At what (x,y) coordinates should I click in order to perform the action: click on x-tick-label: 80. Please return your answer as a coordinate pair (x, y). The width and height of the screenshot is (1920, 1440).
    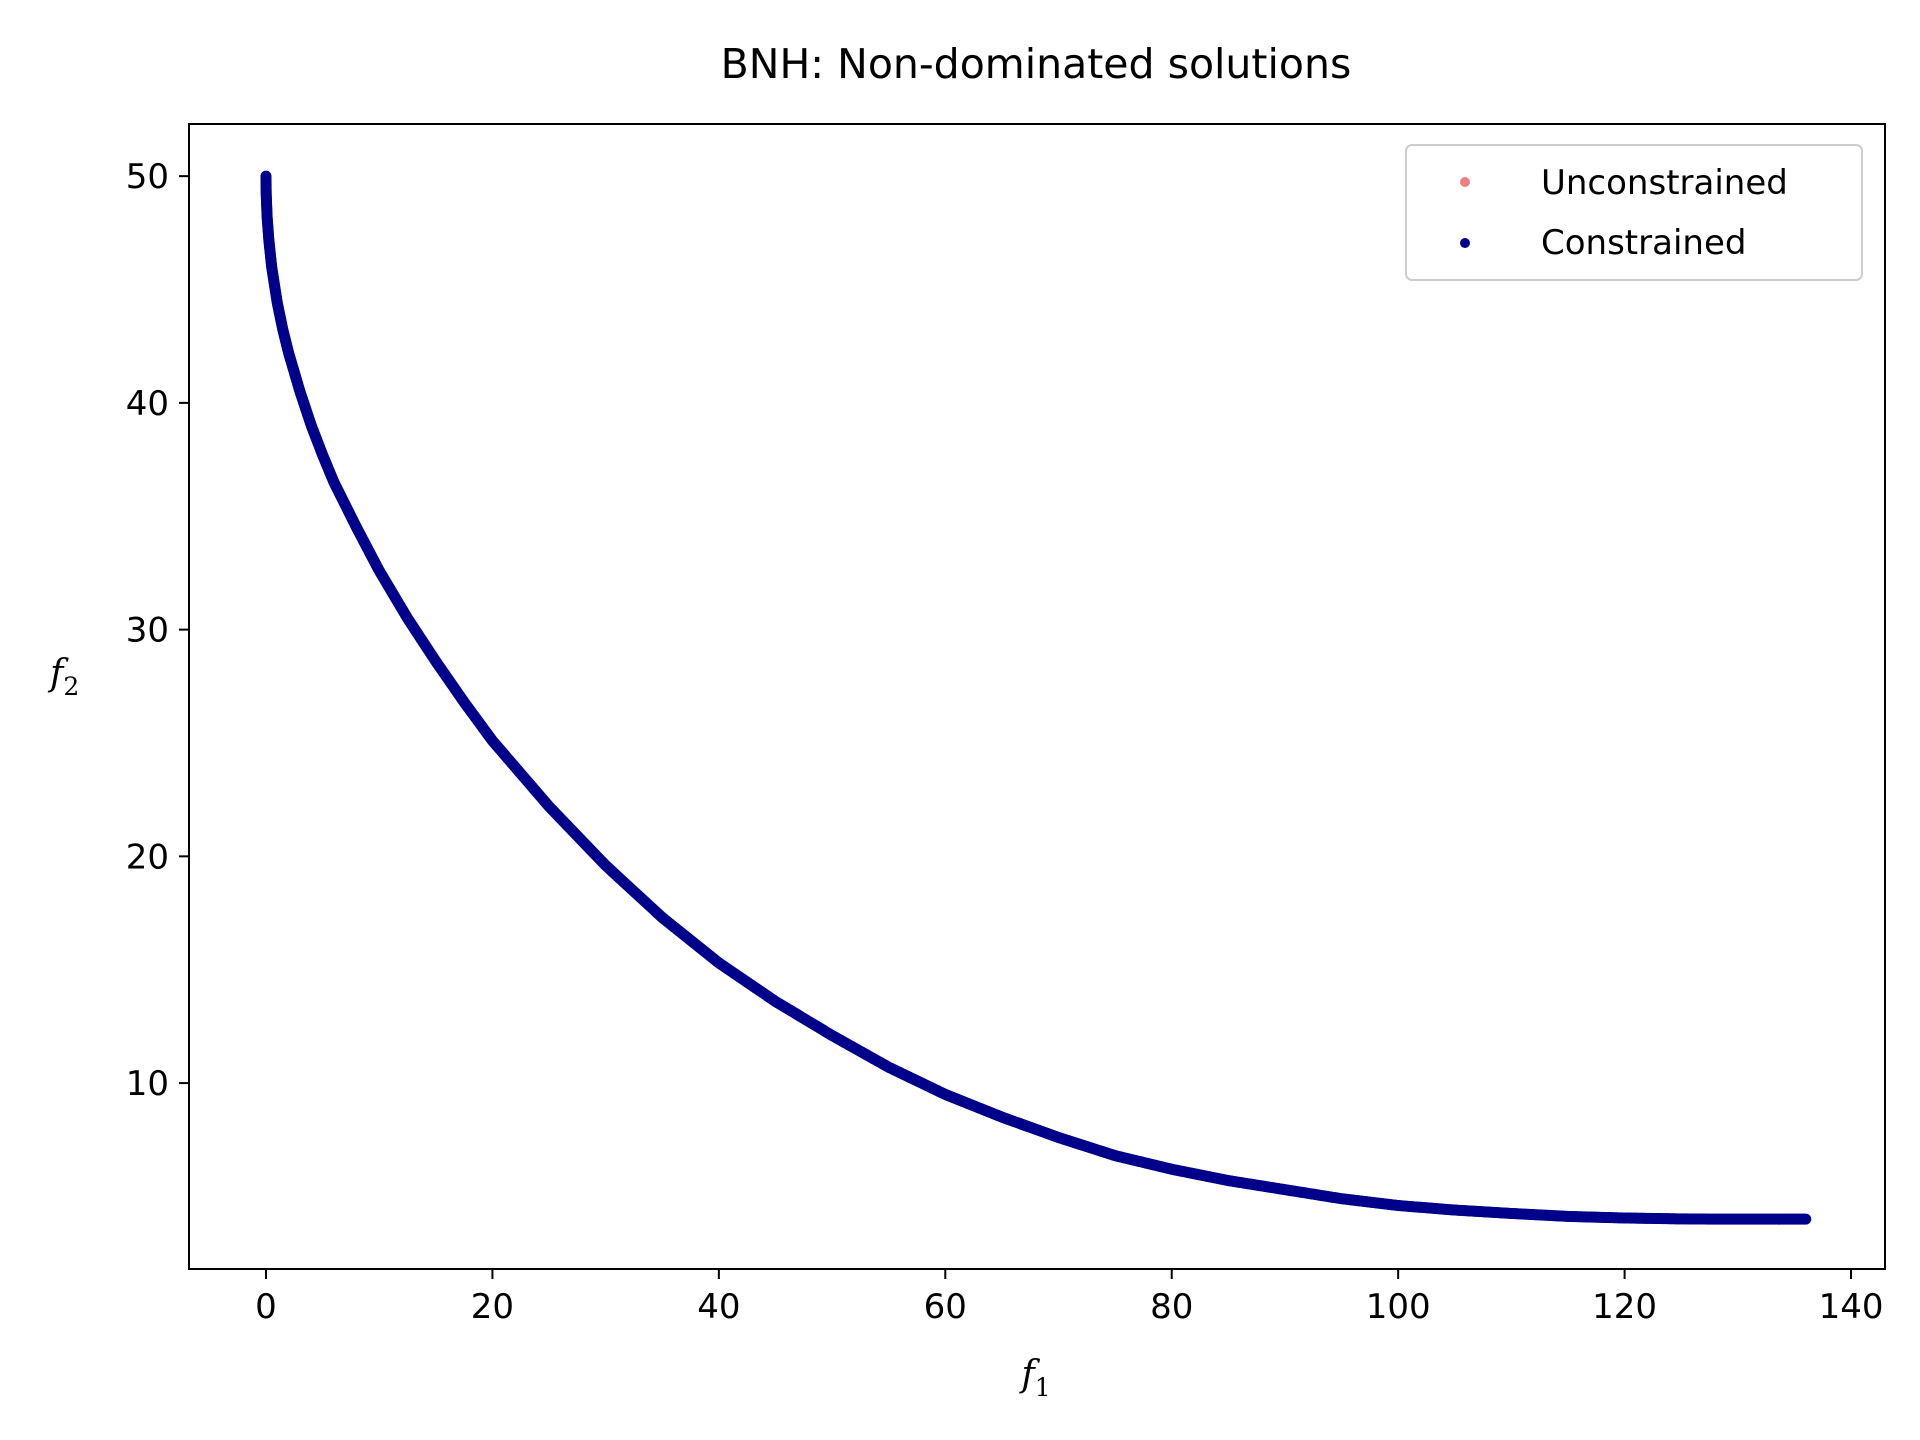
    Looking at the image, I should click on (1171, 1307).